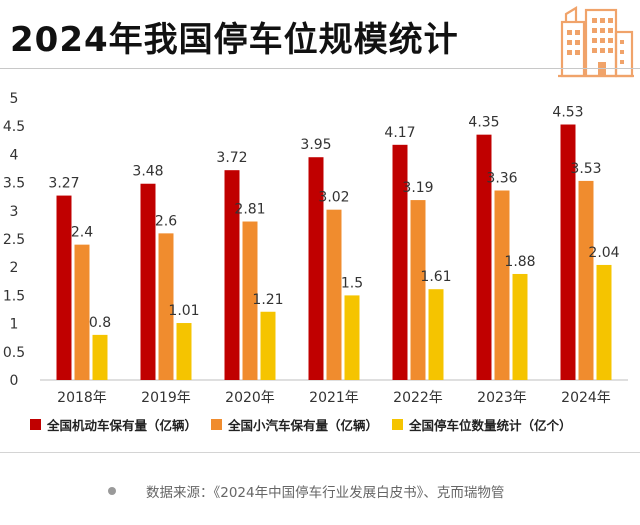 Image resolution: width=640 pixels, height=525 pixels. I want to click on bar-2020年-series-2, so click(268, 345).